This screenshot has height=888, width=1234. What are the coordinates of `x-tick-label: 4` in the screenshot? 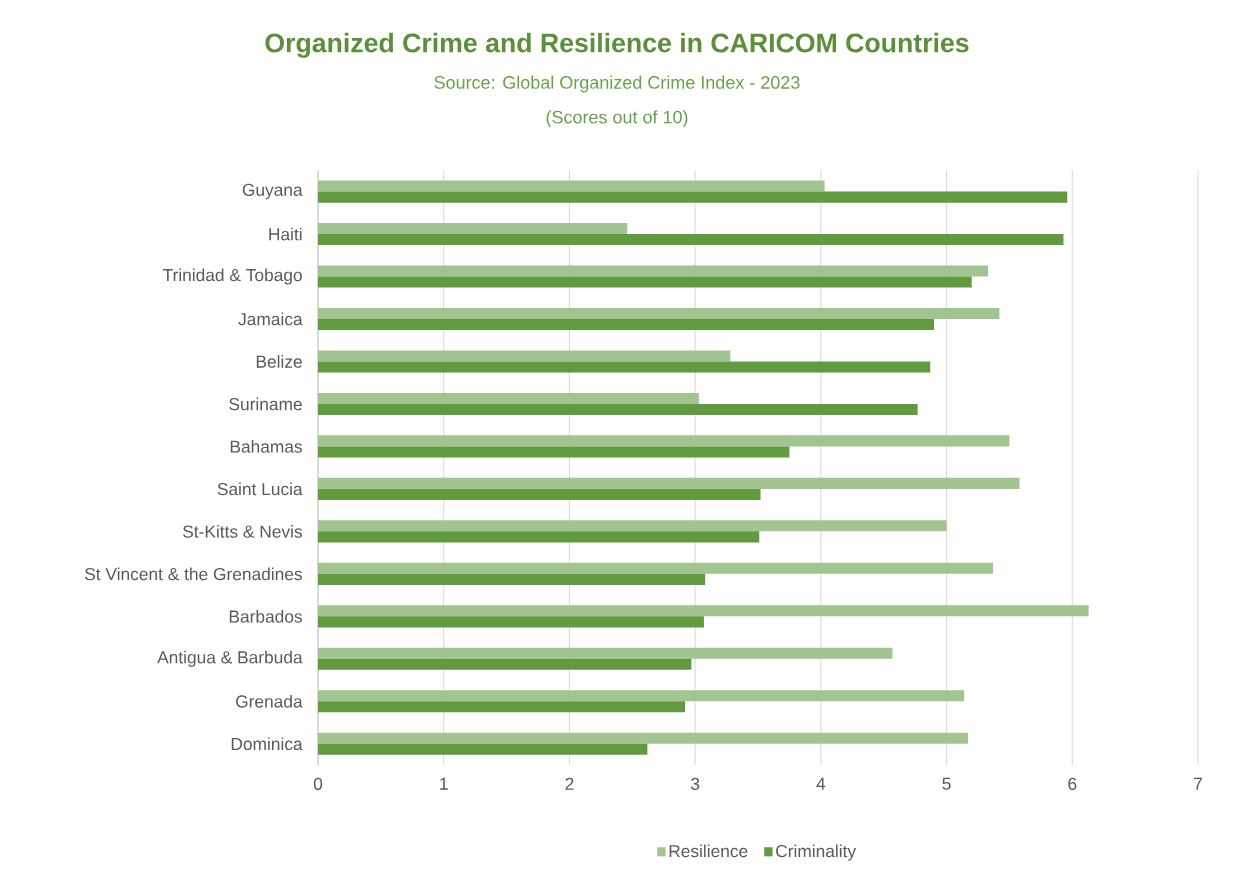 It's located at (821, 783).